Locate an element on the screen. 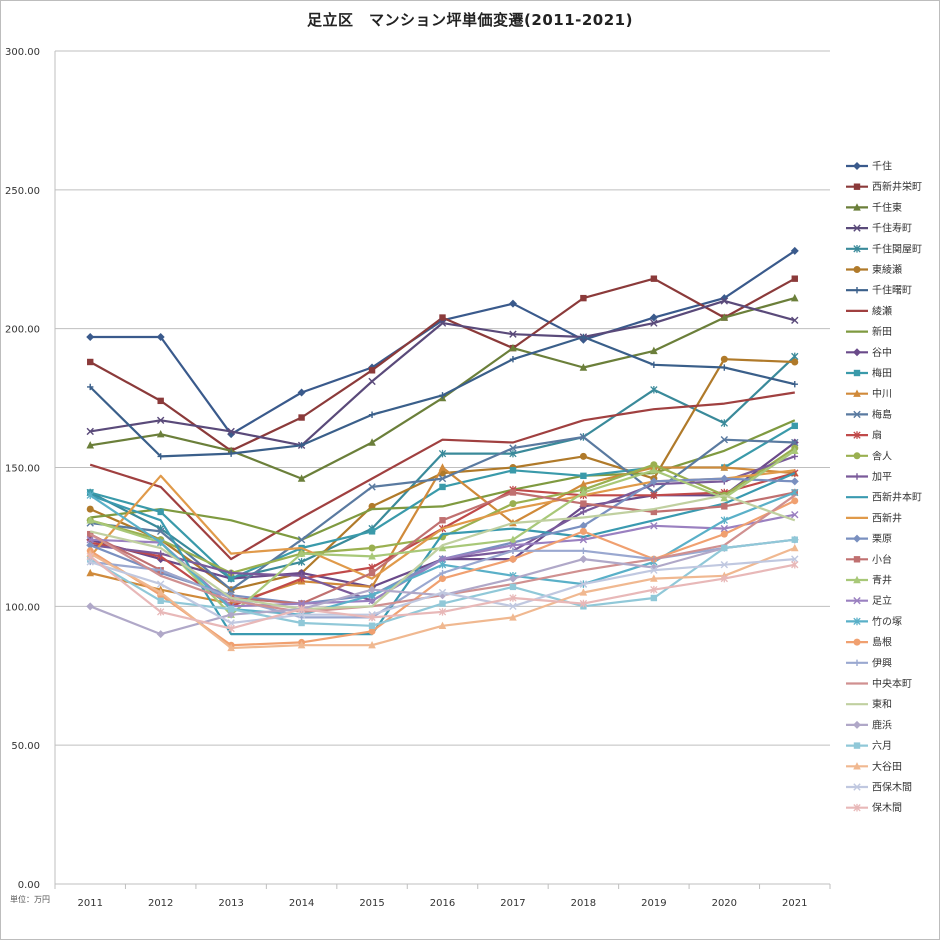 The width and height of the screenshot is (940, 940). legend-label: 西保木間 is located at coordinates (892, 787).